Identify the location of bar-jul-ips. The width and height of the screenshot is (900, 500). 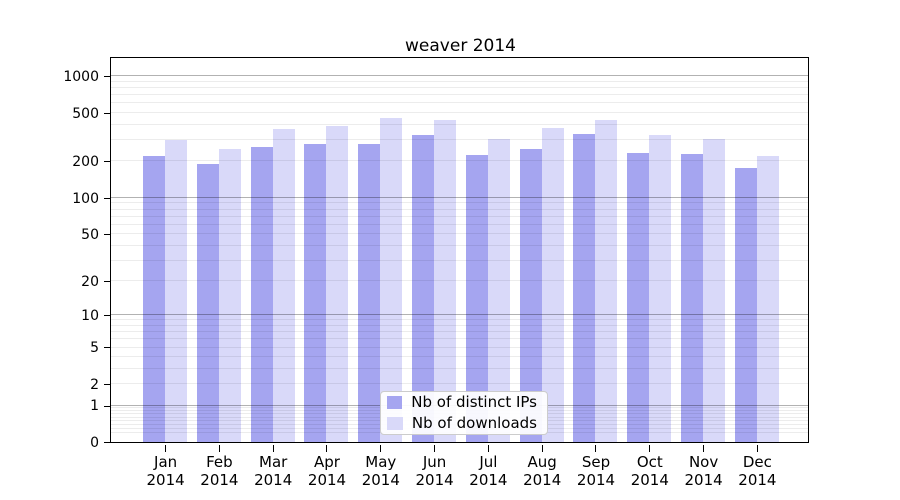
(476, 298).